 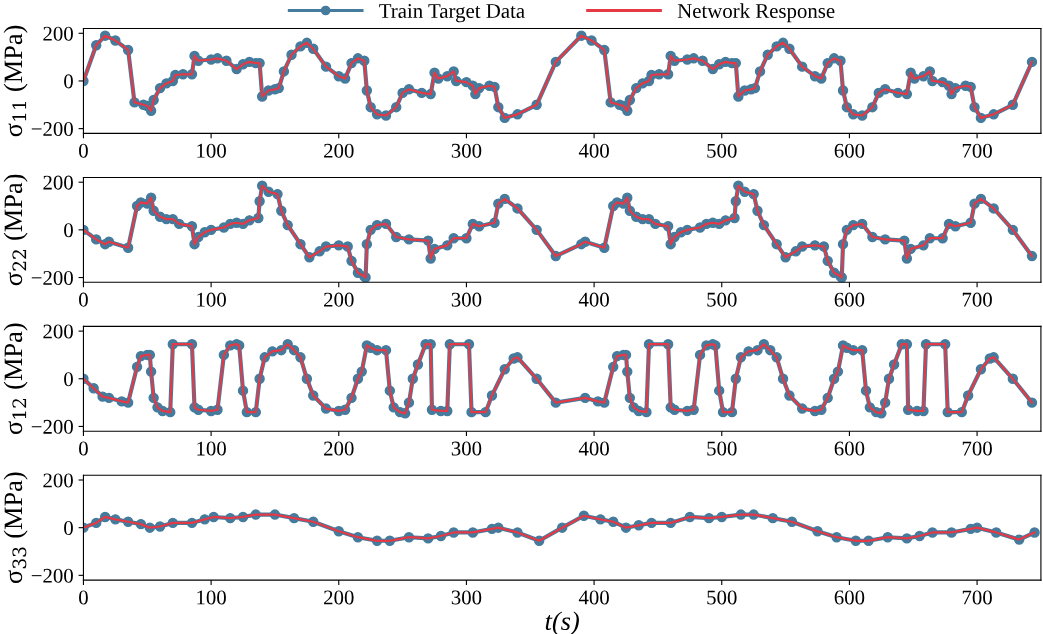 What do you see at coordinates (15, 230) in the screenshot?
I see `y-axis-title: σ$_{22}$ (MPa)` at bounding box center [15, 230].